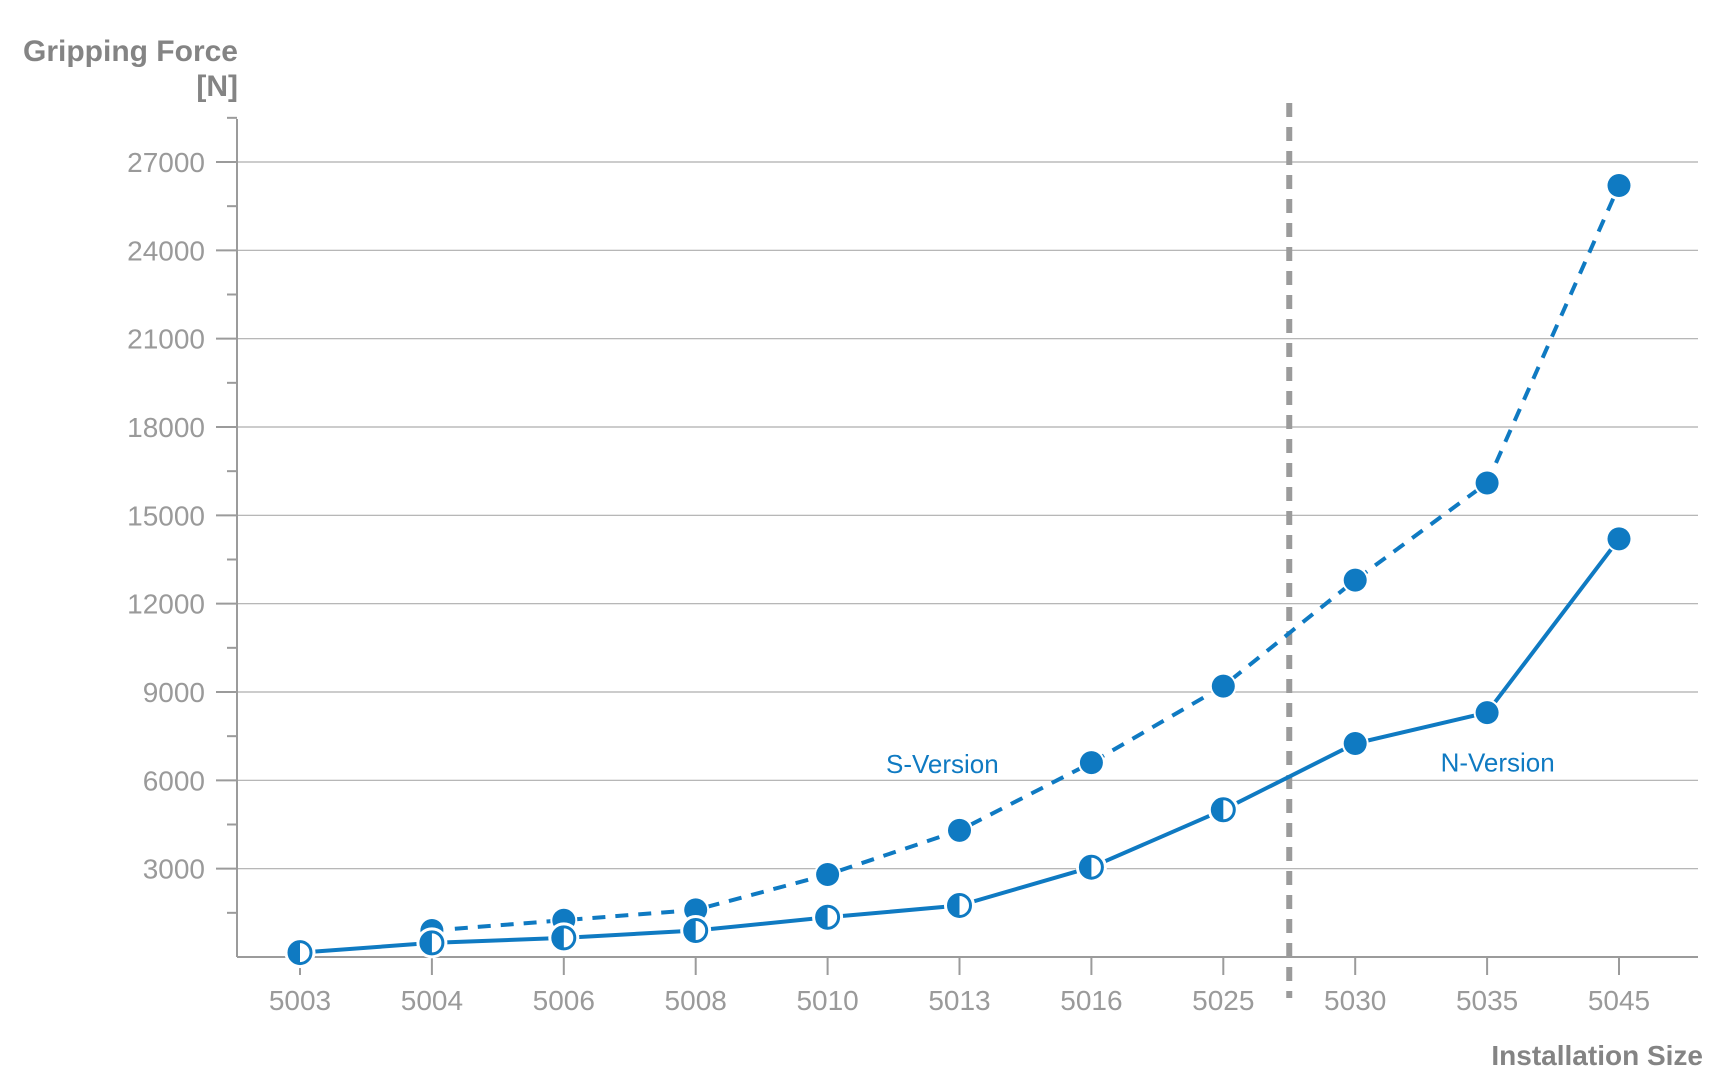  What do you see at coordinates (690, 930) in the screenshot?
I see `n-version-marker-5008-halffill` at bounding box center [690, 930].